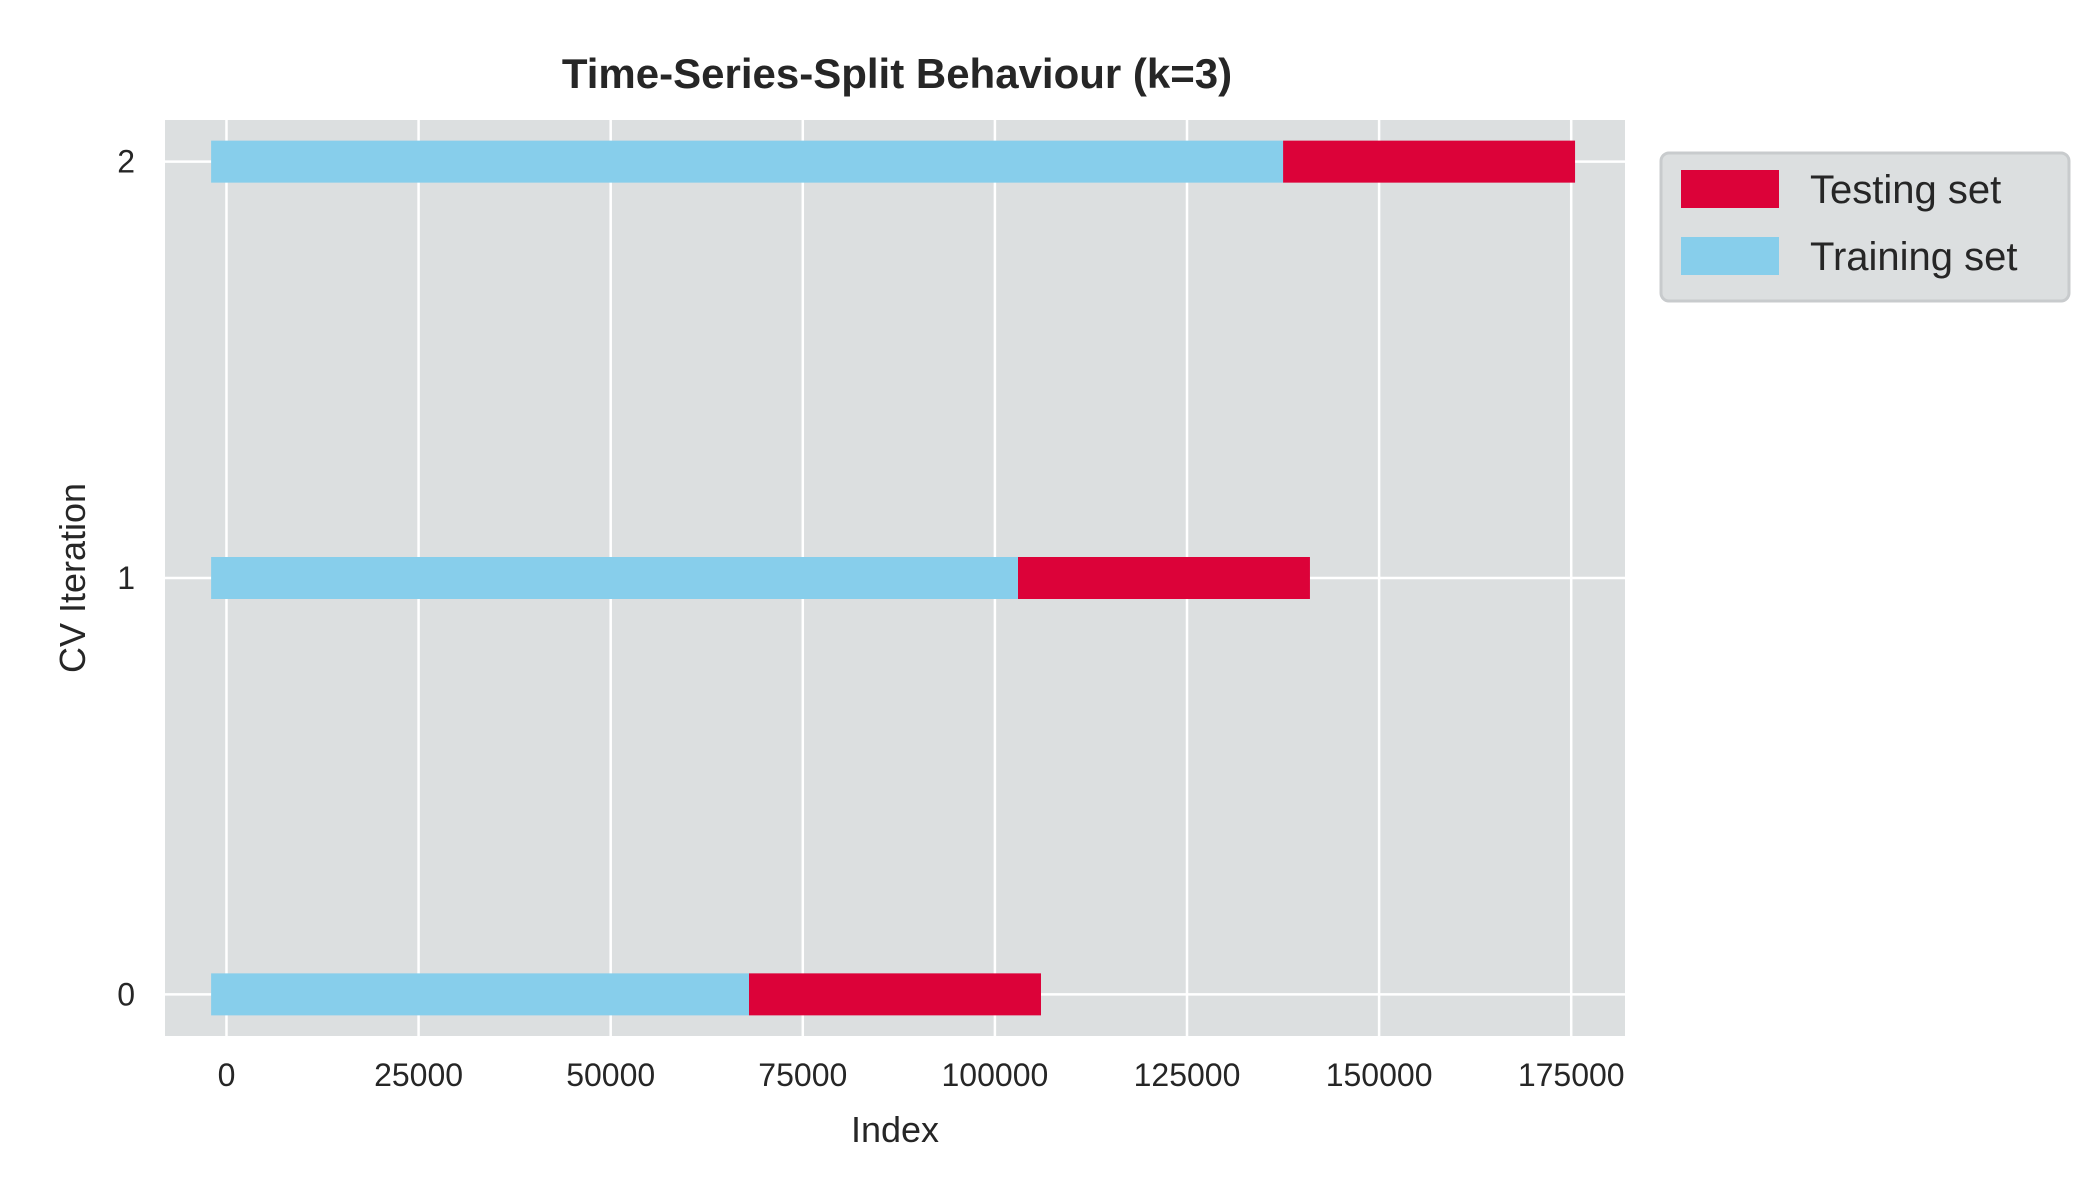 This screenshot has height=1200, width=2100. I want to click on x-axis-ticks: 0 25000 50000 75000 100000 125000 150000 175000, so click(921, 1075).